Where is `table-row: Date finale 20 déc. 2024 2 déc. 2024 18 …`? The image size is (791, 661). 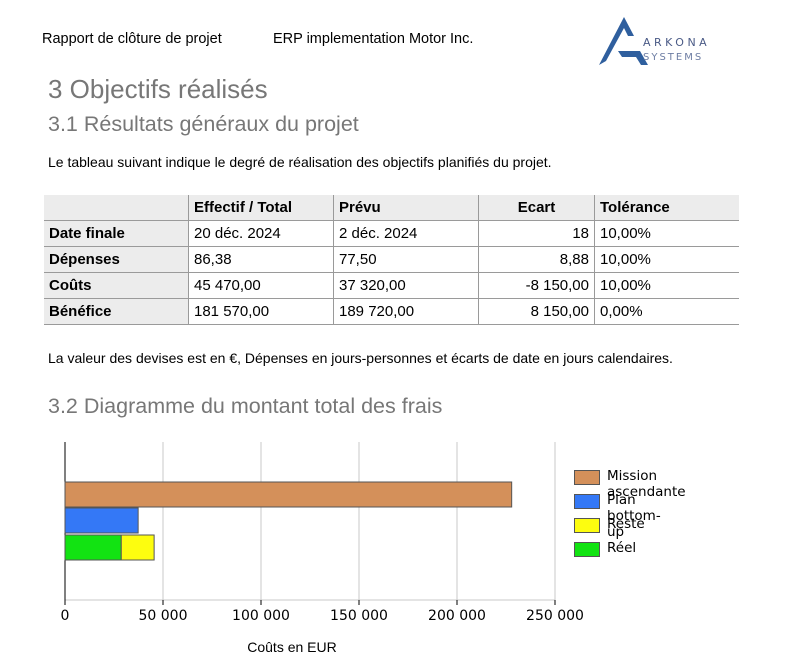 table-row: Date finale 20 déc. 2024 2 déc. 2024 18 … is located at coordinates (391, 233).